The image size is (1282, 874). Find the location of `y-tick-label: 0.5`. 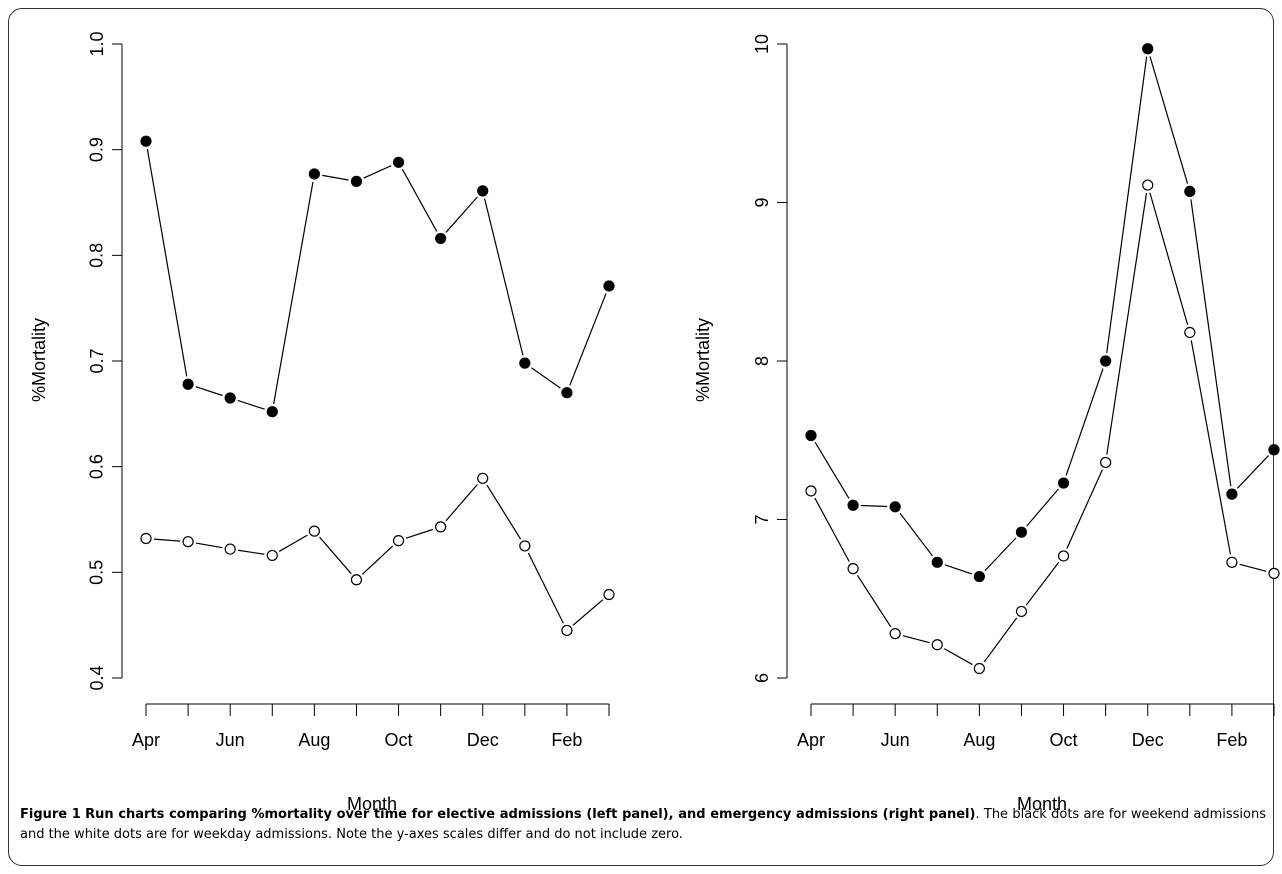

y-tick-label: 0.5 is located at coordinates (97, 572).